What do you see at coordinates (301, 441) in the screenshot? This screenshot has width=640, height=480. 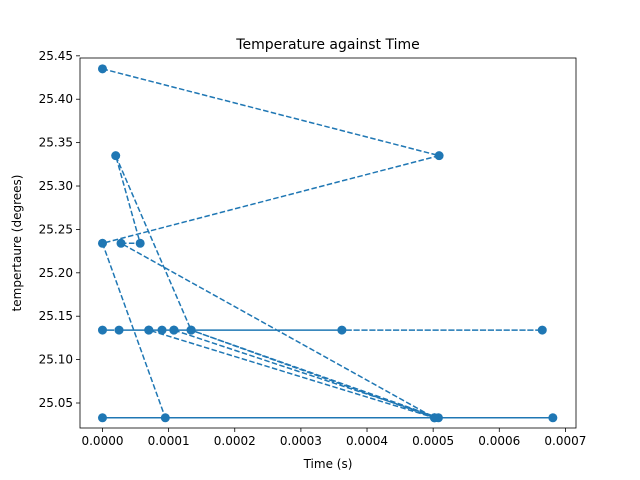 I see `x-tick-label: 0.0003` at bounding box center [301, 441].